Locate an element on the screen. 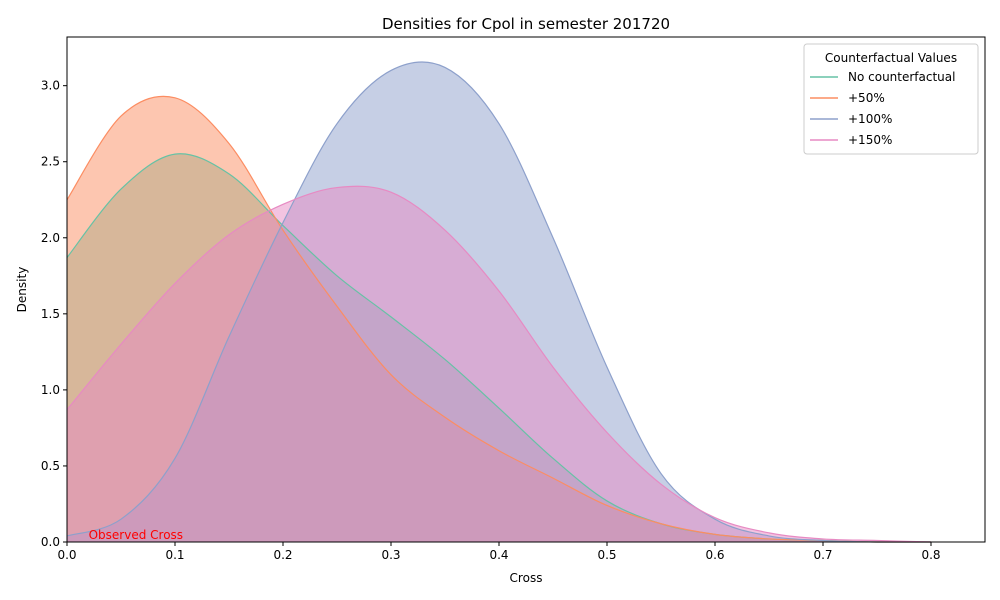  y-axis-label: Density is located at coordinates (22, 290).